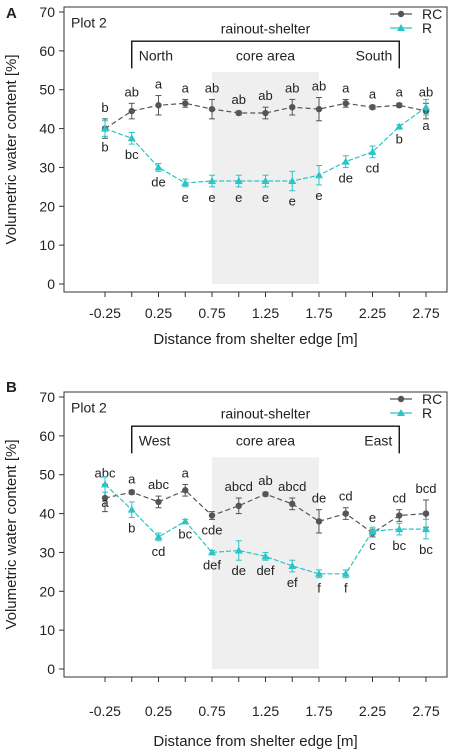 This screenshot has width=454, height=754. What do you see at coordinates (47, 514) in the screenshot?
I see `y-tick-label: 40` at bounding box center [47, 514].